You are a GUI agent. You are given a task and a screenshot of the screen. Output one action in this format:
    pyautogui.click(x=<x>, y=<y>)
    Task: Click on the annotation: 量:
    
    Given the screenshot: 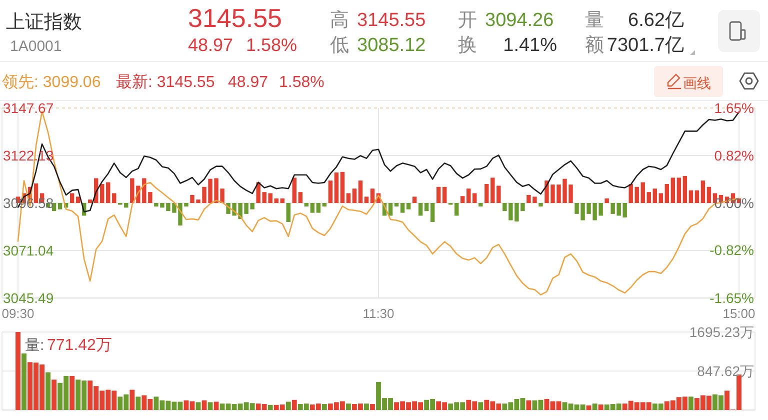 What is the action you would take?
    pyautogui.click(x=34, y=345)
    